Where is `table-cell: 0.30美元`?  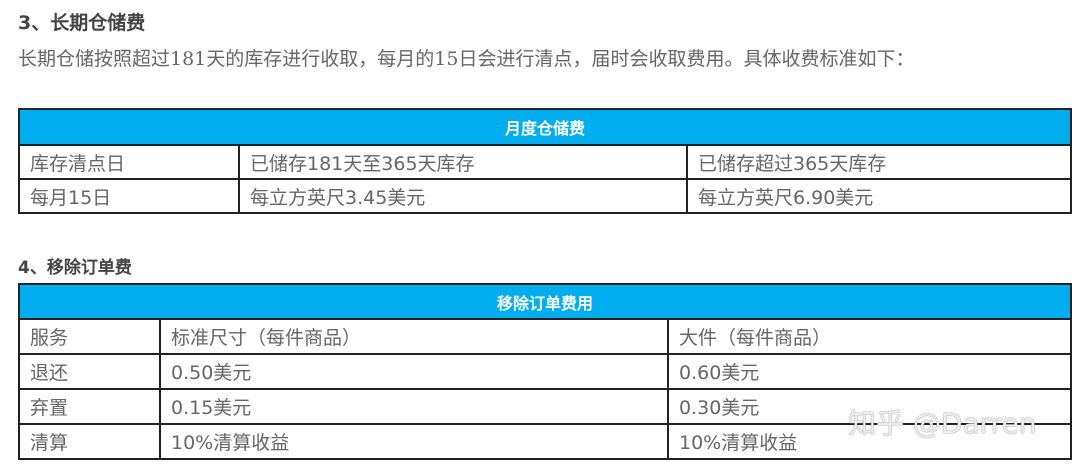
table-cell: 0.30美元 is located at coordinates (869, 406).